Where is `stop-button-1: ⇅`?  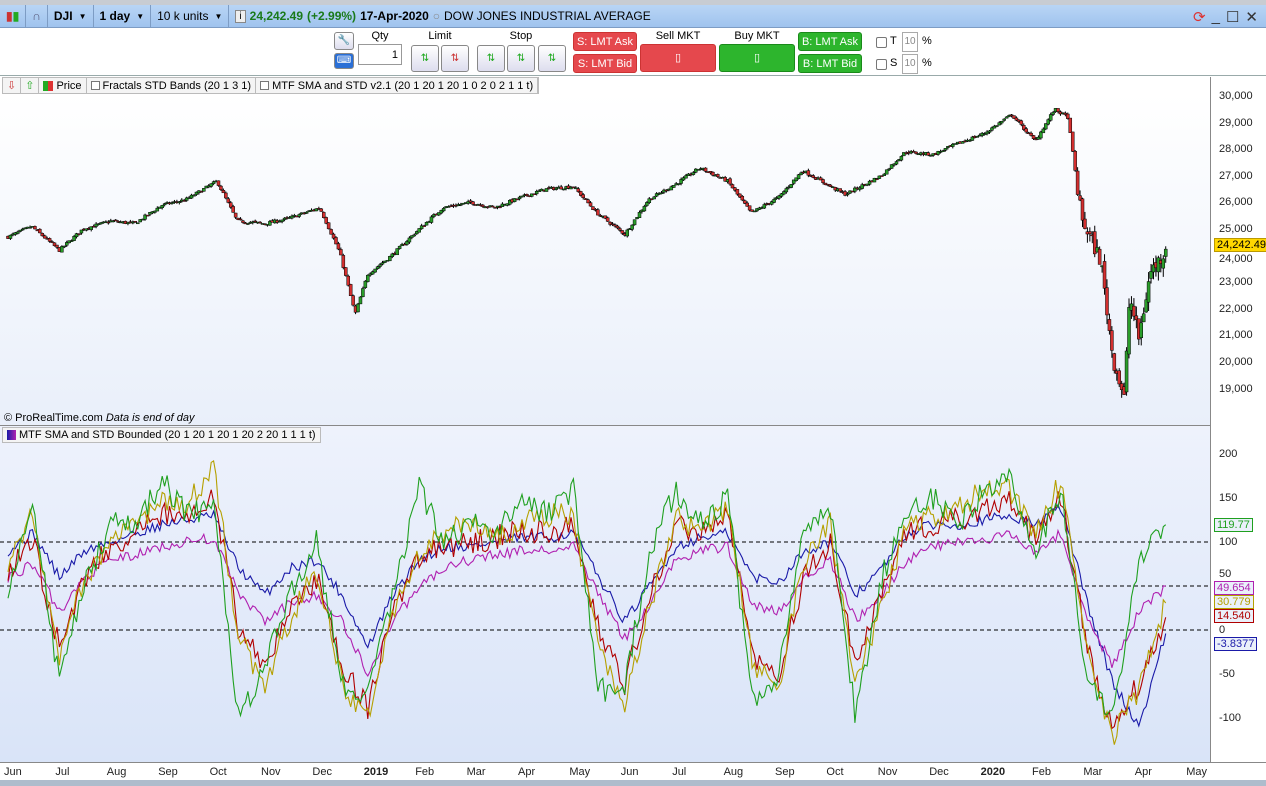 stop-button-1: ⇅ is located at coordinates (491, 58).